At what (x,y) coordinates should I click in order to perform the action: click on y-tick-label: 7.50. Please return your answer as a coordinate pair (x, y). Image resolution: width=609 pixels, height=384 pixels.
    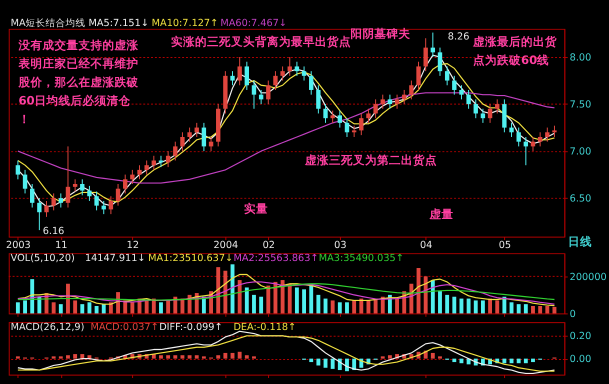
    Looking at the image, I should click on (581, 104).